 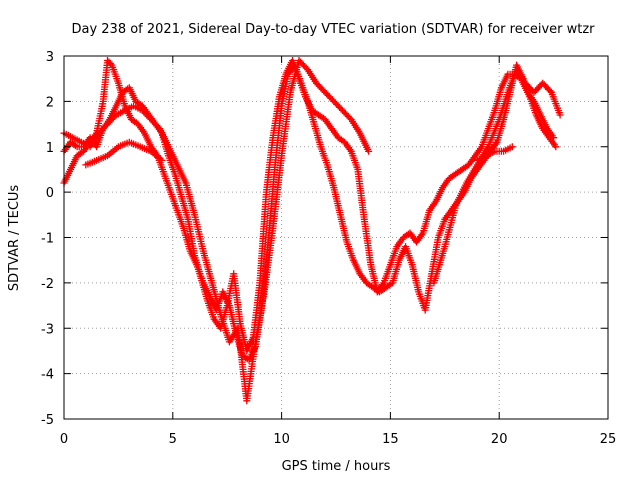 I want to click on x-tick-label: 15, so click(x=390, y=439).